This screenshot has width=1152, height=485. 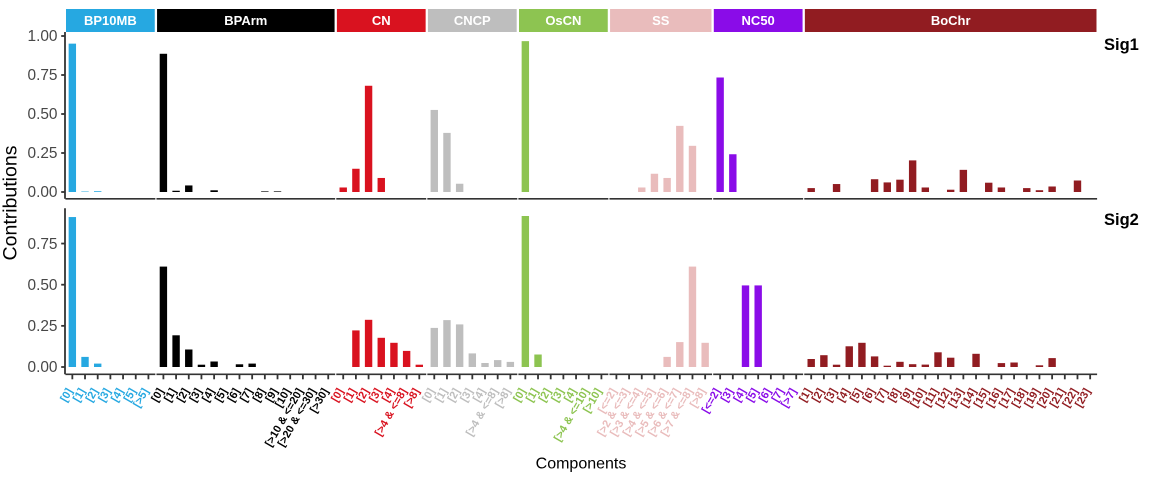 I want to click on svg-text: SS, so click(x=661, y=20).